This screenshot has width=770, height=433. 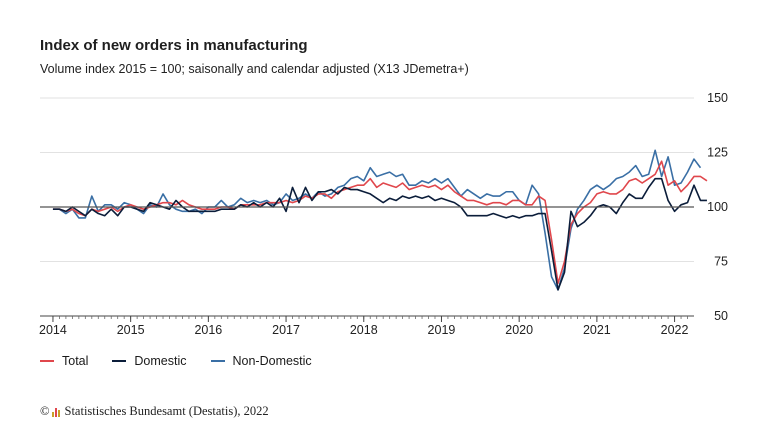 I want to click on y-tick-label-75: 75, so click(x=721, y=262).